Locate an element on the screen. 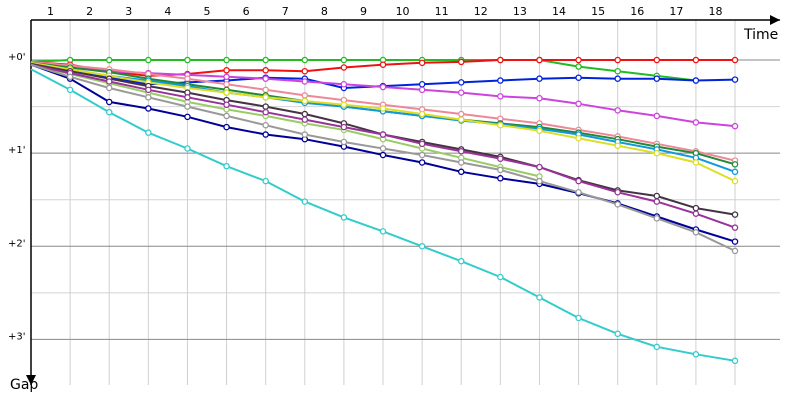 The image size is (800, 400). x-tick-label: 2 is located at coordinates (89, 11).